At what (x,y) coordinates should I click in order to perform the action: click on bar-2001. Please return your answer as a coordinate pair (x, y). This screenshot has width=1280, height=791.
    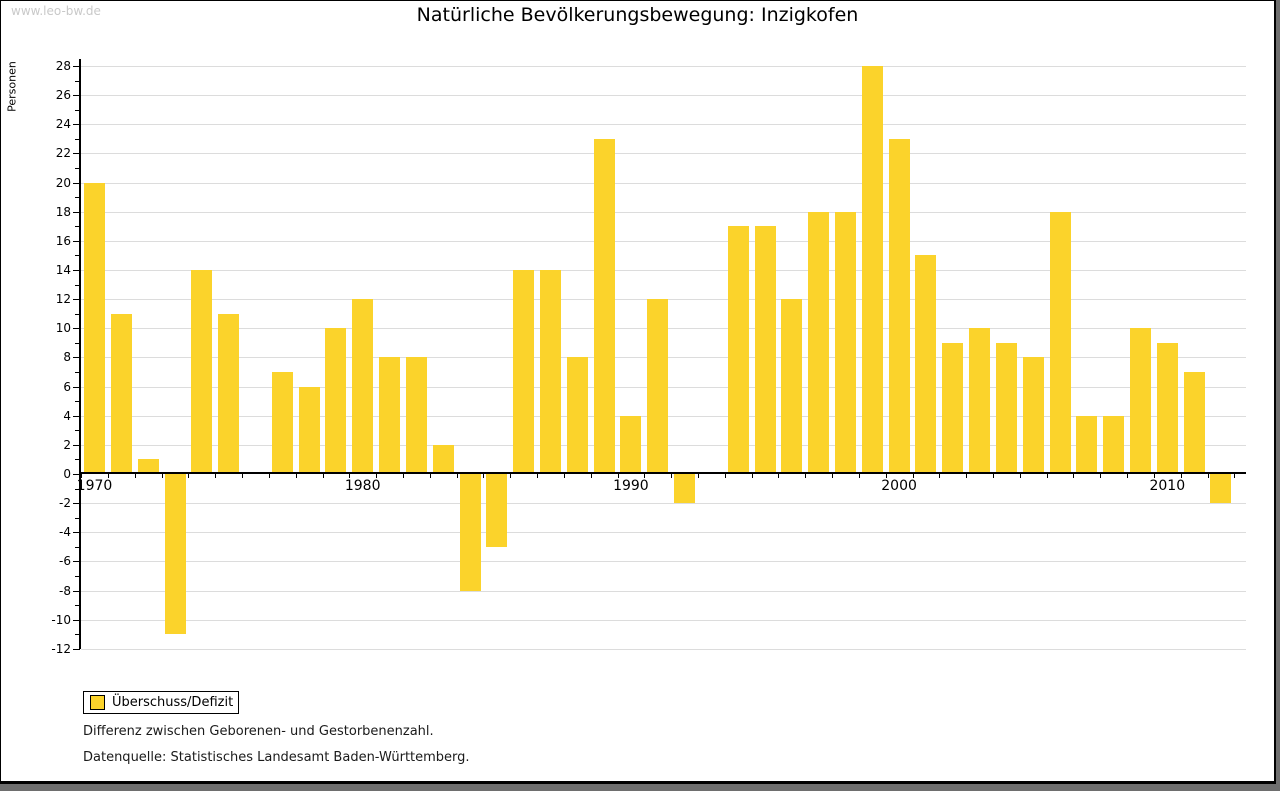
    Looking at the image, I should click on (926, 364).